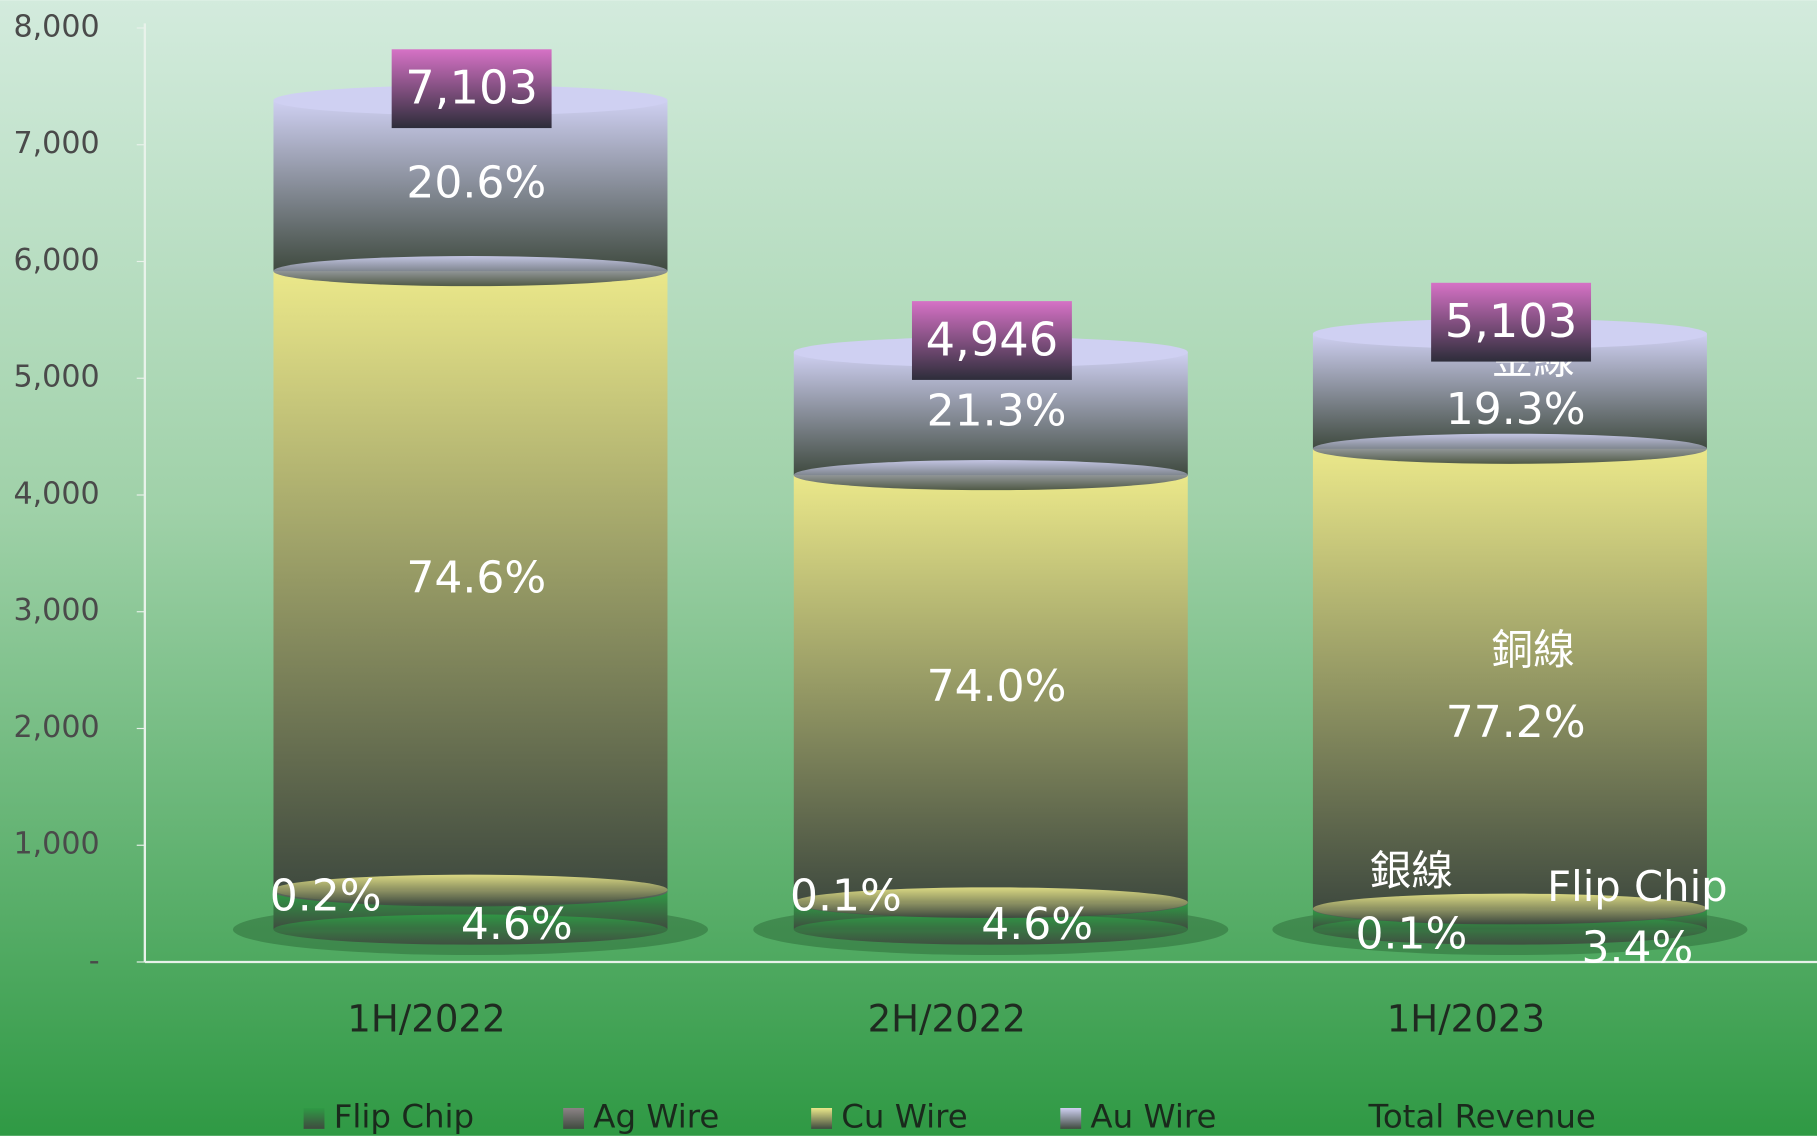  Describe the element at coordinates (1153, 1116) in the screenshot. I see `legend-label: Au Wire` at that location.